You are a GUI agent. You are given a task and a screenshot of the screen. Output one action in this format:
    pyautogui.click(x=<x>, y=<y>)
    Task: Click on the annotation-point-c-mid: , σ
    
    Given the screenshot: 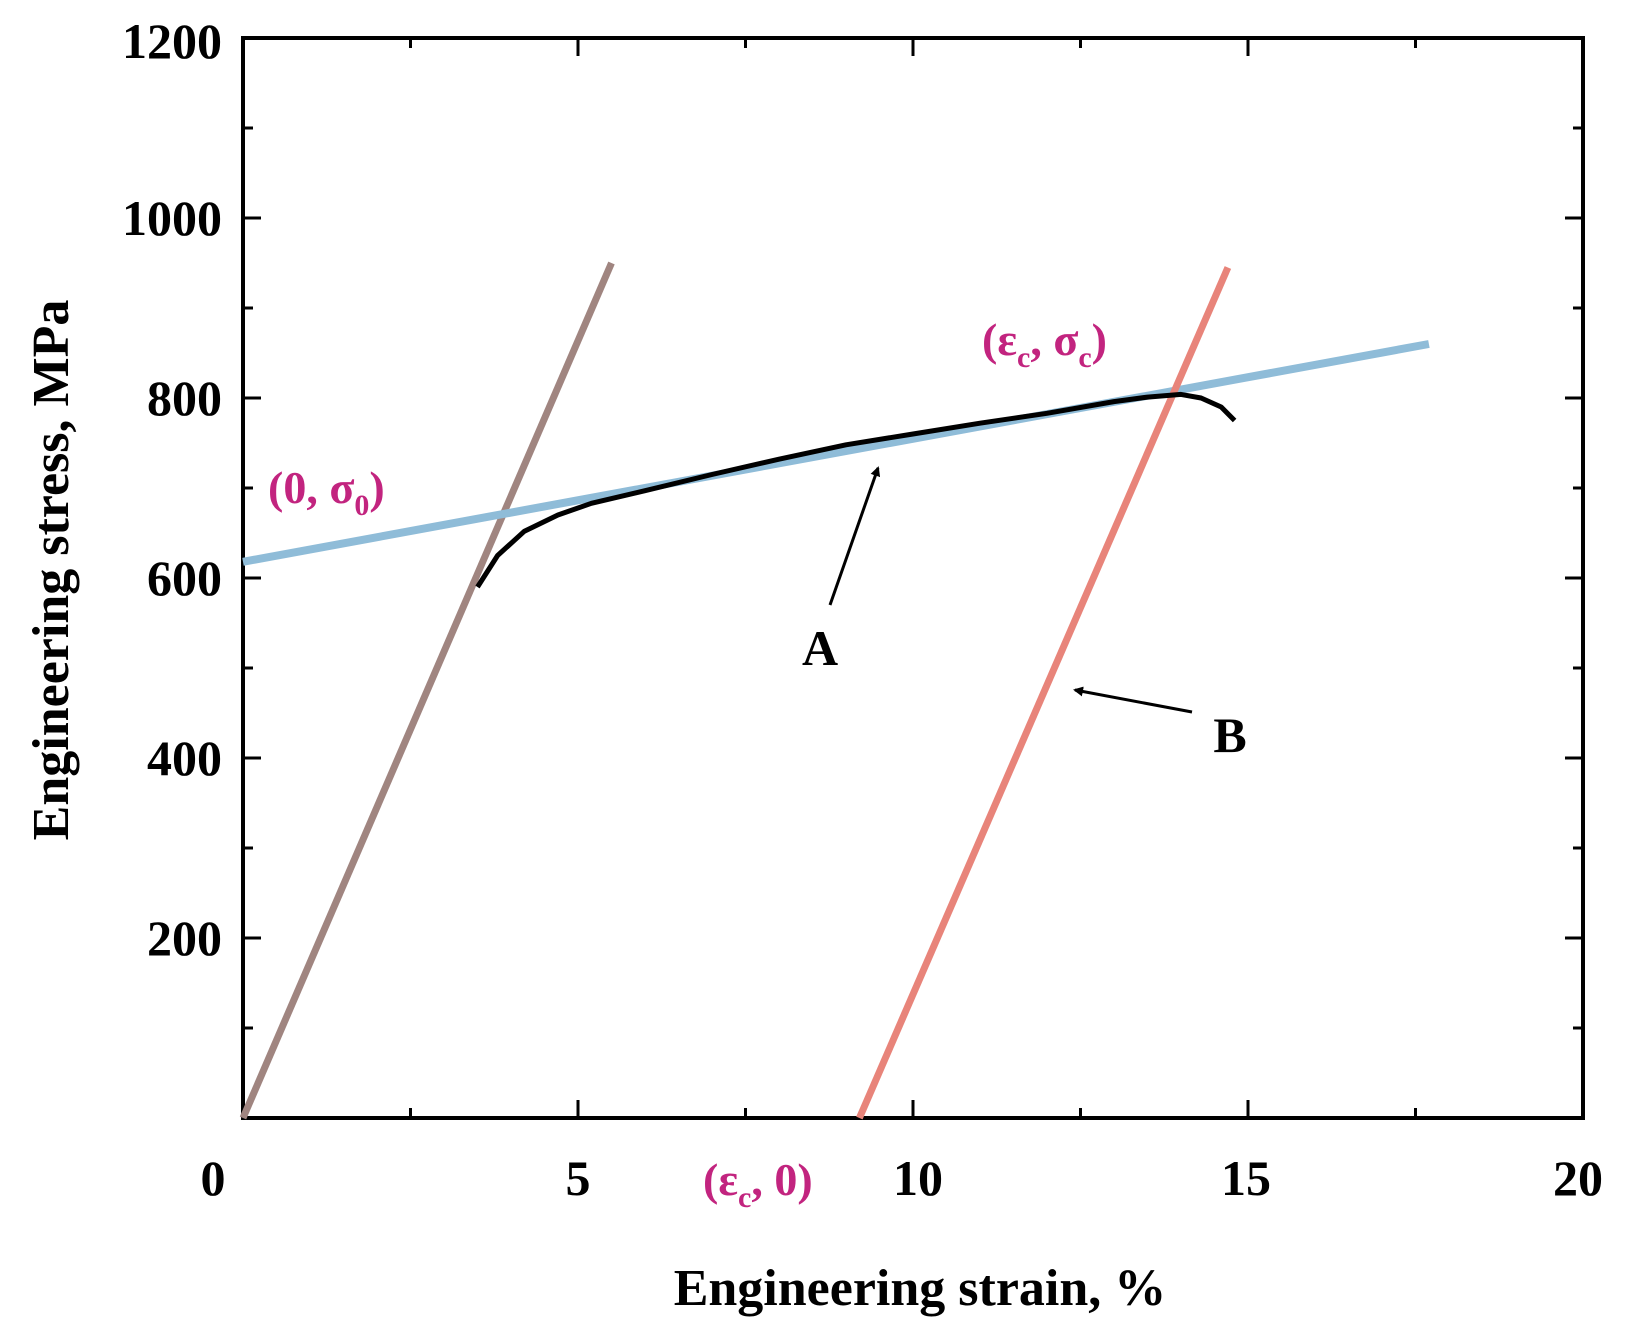 What is the action you would take?
    pyautogui.click(x=1054, y=339)
    